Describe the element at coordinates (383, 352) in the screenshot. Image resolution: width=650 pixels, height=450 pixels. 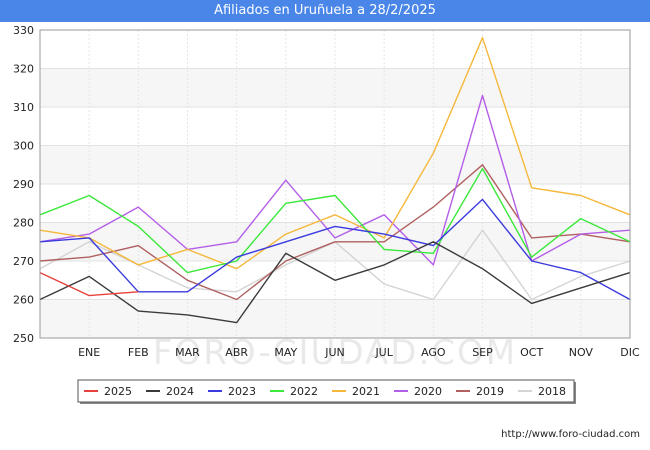
I see `x-tick-label: JUL` at that location.